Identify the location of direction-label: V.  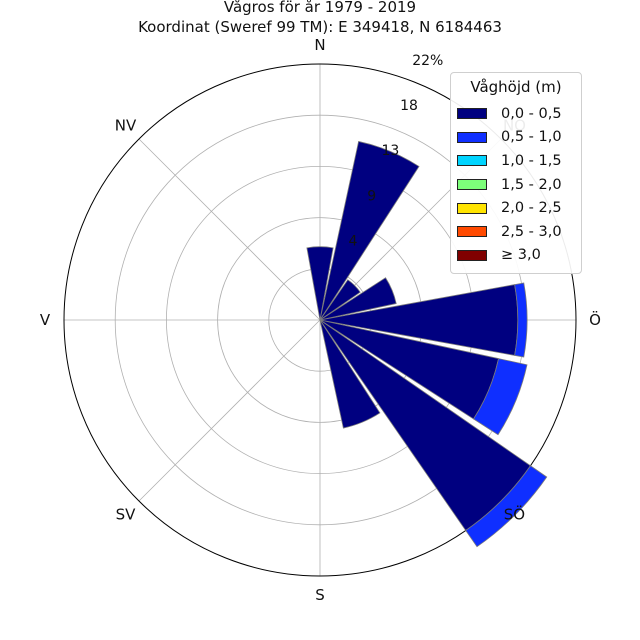
(45, 320).